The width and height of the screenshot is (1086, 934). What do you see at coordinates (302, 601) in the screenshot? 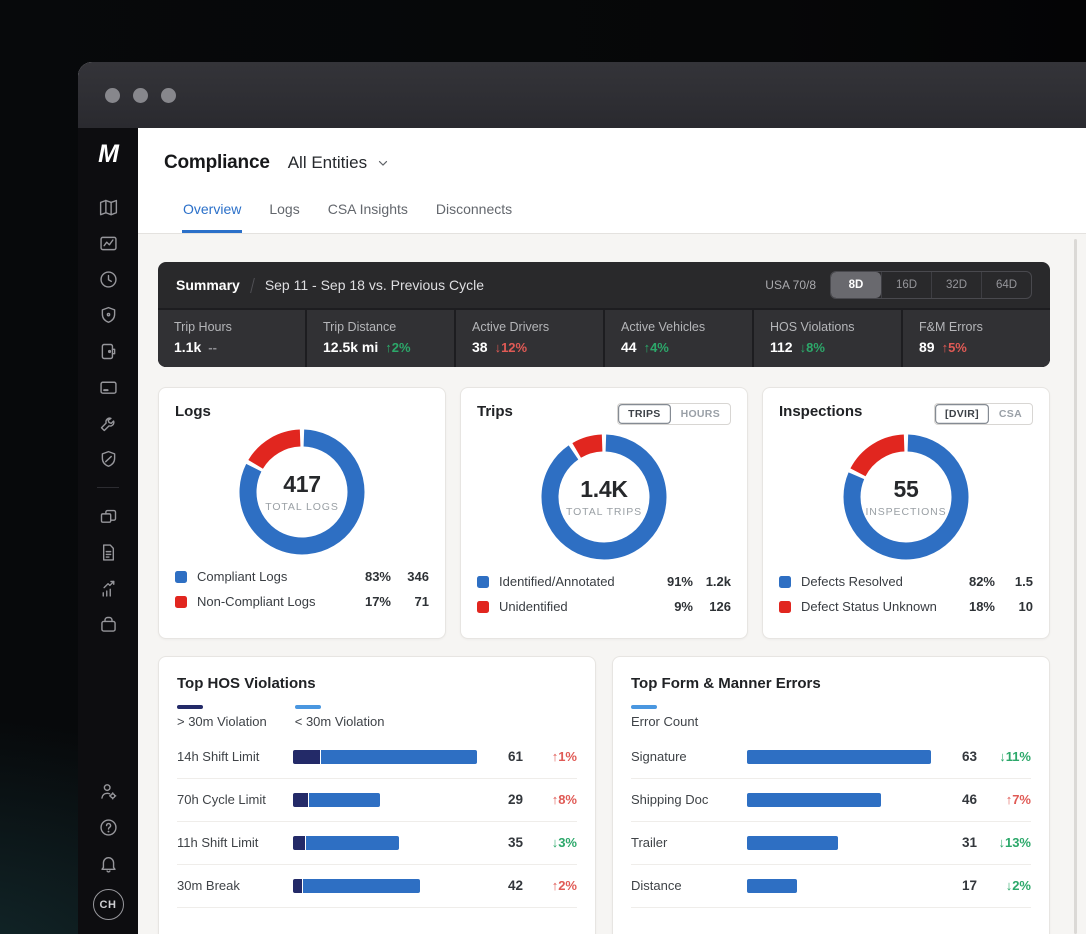
I see `legend-noncompliant-logs: Non-Compliant Logs 17% 71` at bounding box center [302, 601].